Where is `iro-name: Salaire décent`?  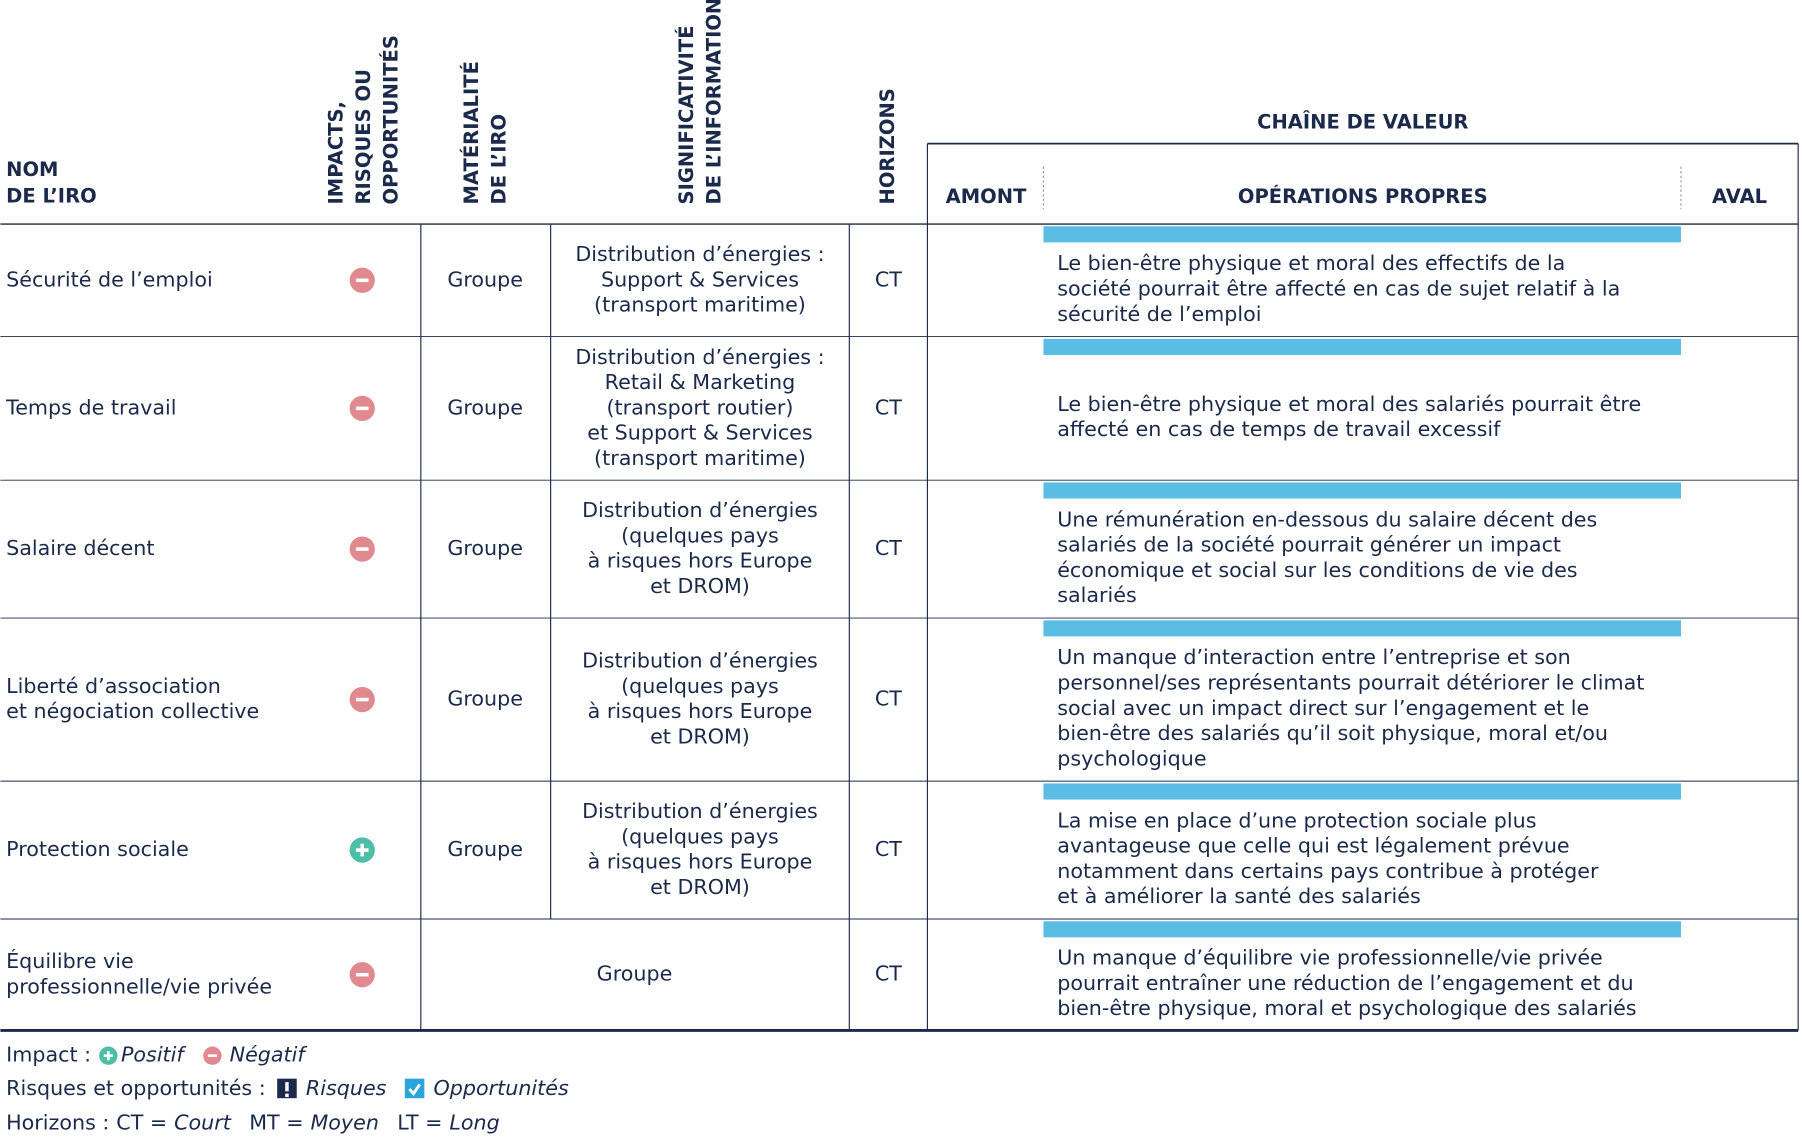 iro-name: Salaire décent is located at coordinates (80, 548).